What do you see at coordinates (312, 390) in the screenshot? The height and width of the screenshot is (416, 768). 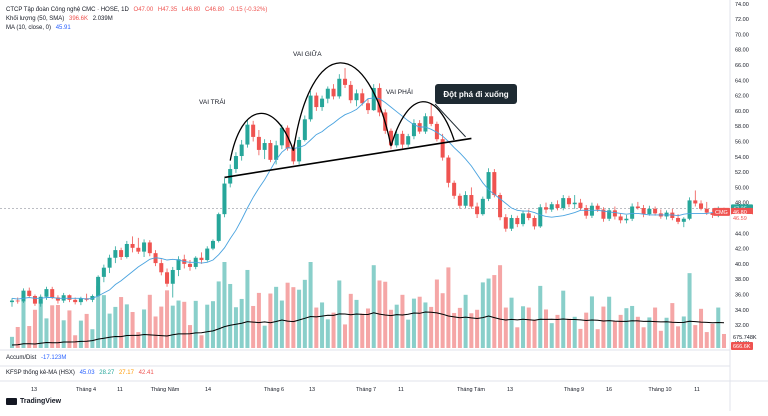 I see `time-tick-label-6: 13` at bounding box center [312, 390].